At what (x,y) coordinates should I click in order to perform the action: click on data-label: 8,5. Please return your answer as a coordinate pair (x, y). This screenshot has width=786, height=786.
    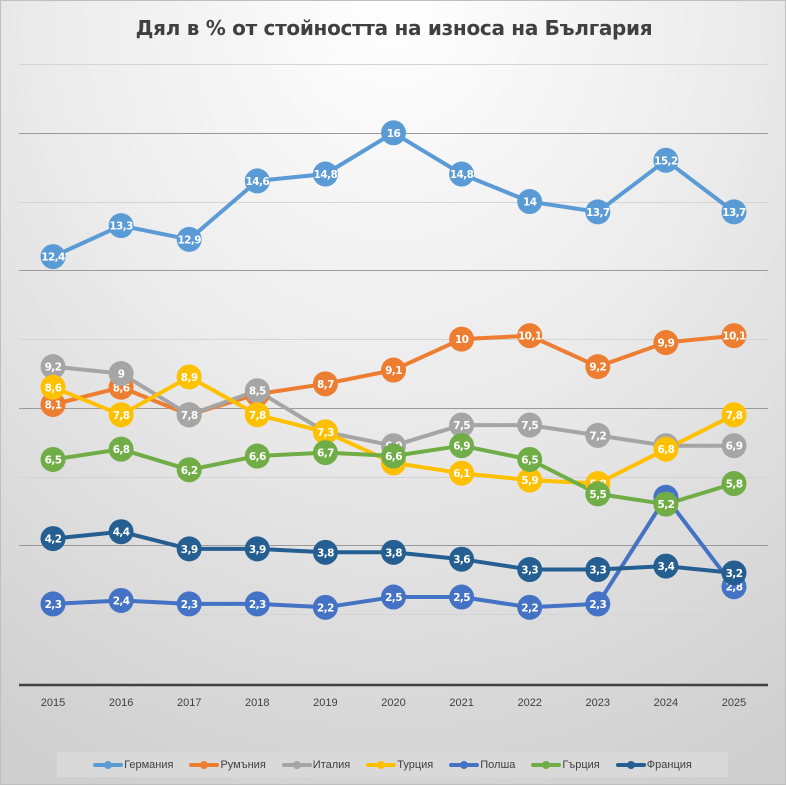
    Looking at the image, I should click on (257, 392).